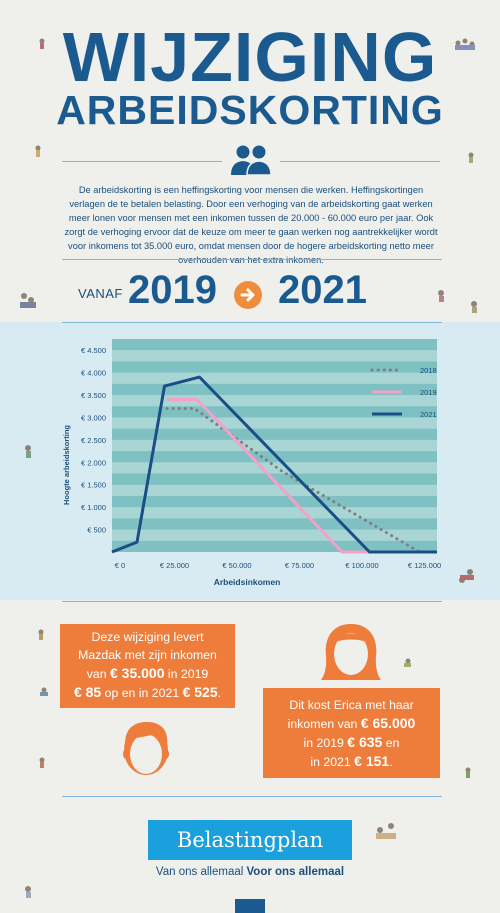 The height and width of the screenshot is (913, 500). What do you see at coordinates (93, 373) in the screenshot?
I see `y-tick-label: € 4.000` at bounding box center [93, 373].